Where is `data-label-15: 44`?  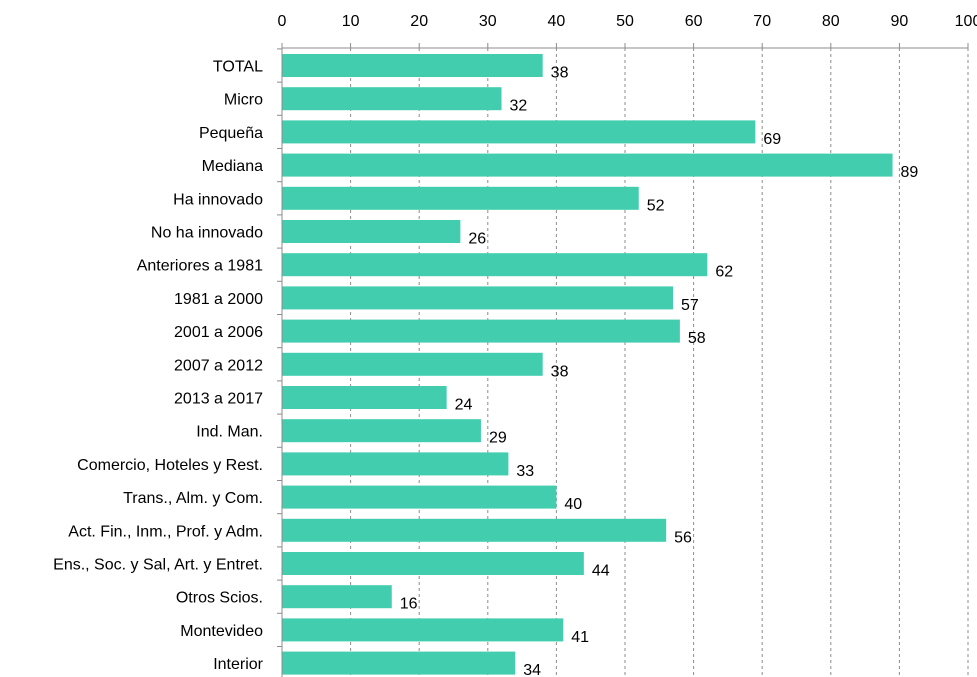
data-label-15: 44 is located at coordinates (601, 571).